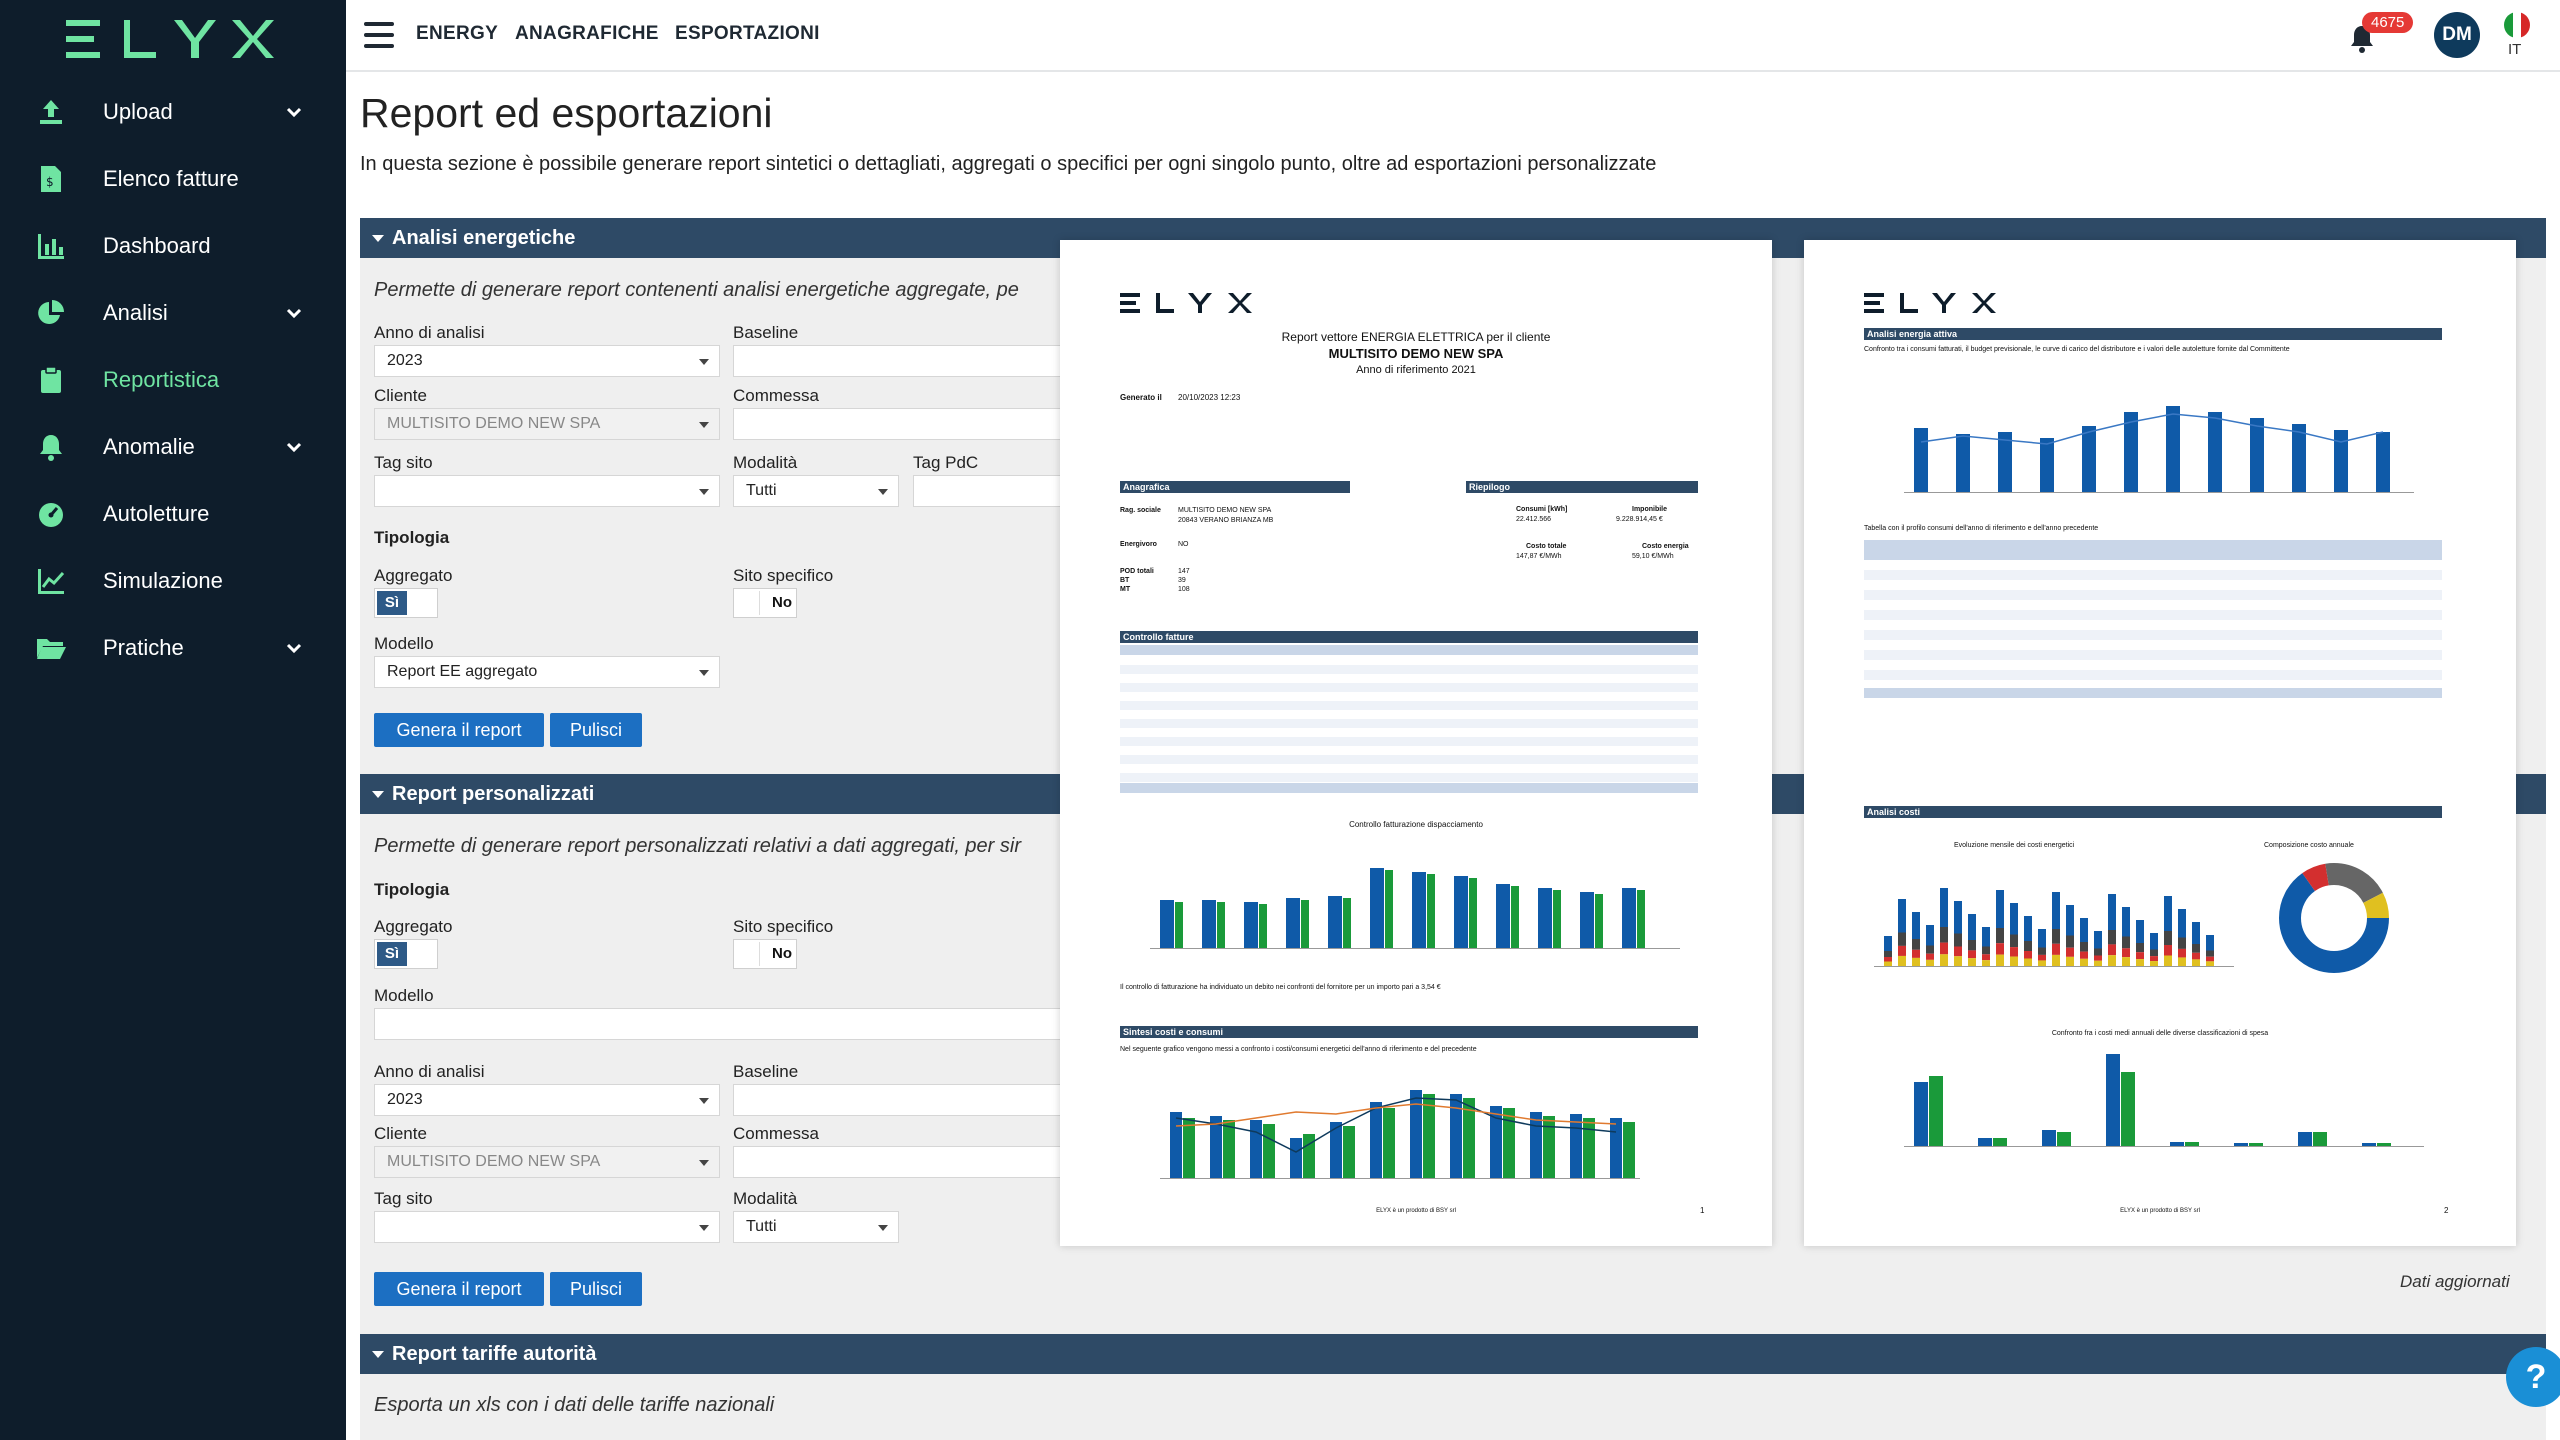 The width and height of the screenshot is (2560, 1440). What do you see at coordinates (587, 33) in the screenshot?
I see `nav-anagrafiche: ANAGRAFICHE` at bounding box center [587, 33].